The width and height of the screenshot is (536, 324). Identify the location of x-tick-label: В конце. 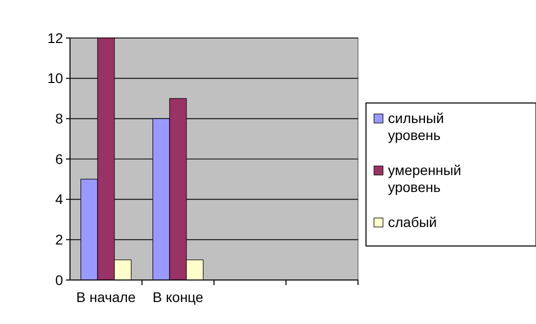
(178, 297).